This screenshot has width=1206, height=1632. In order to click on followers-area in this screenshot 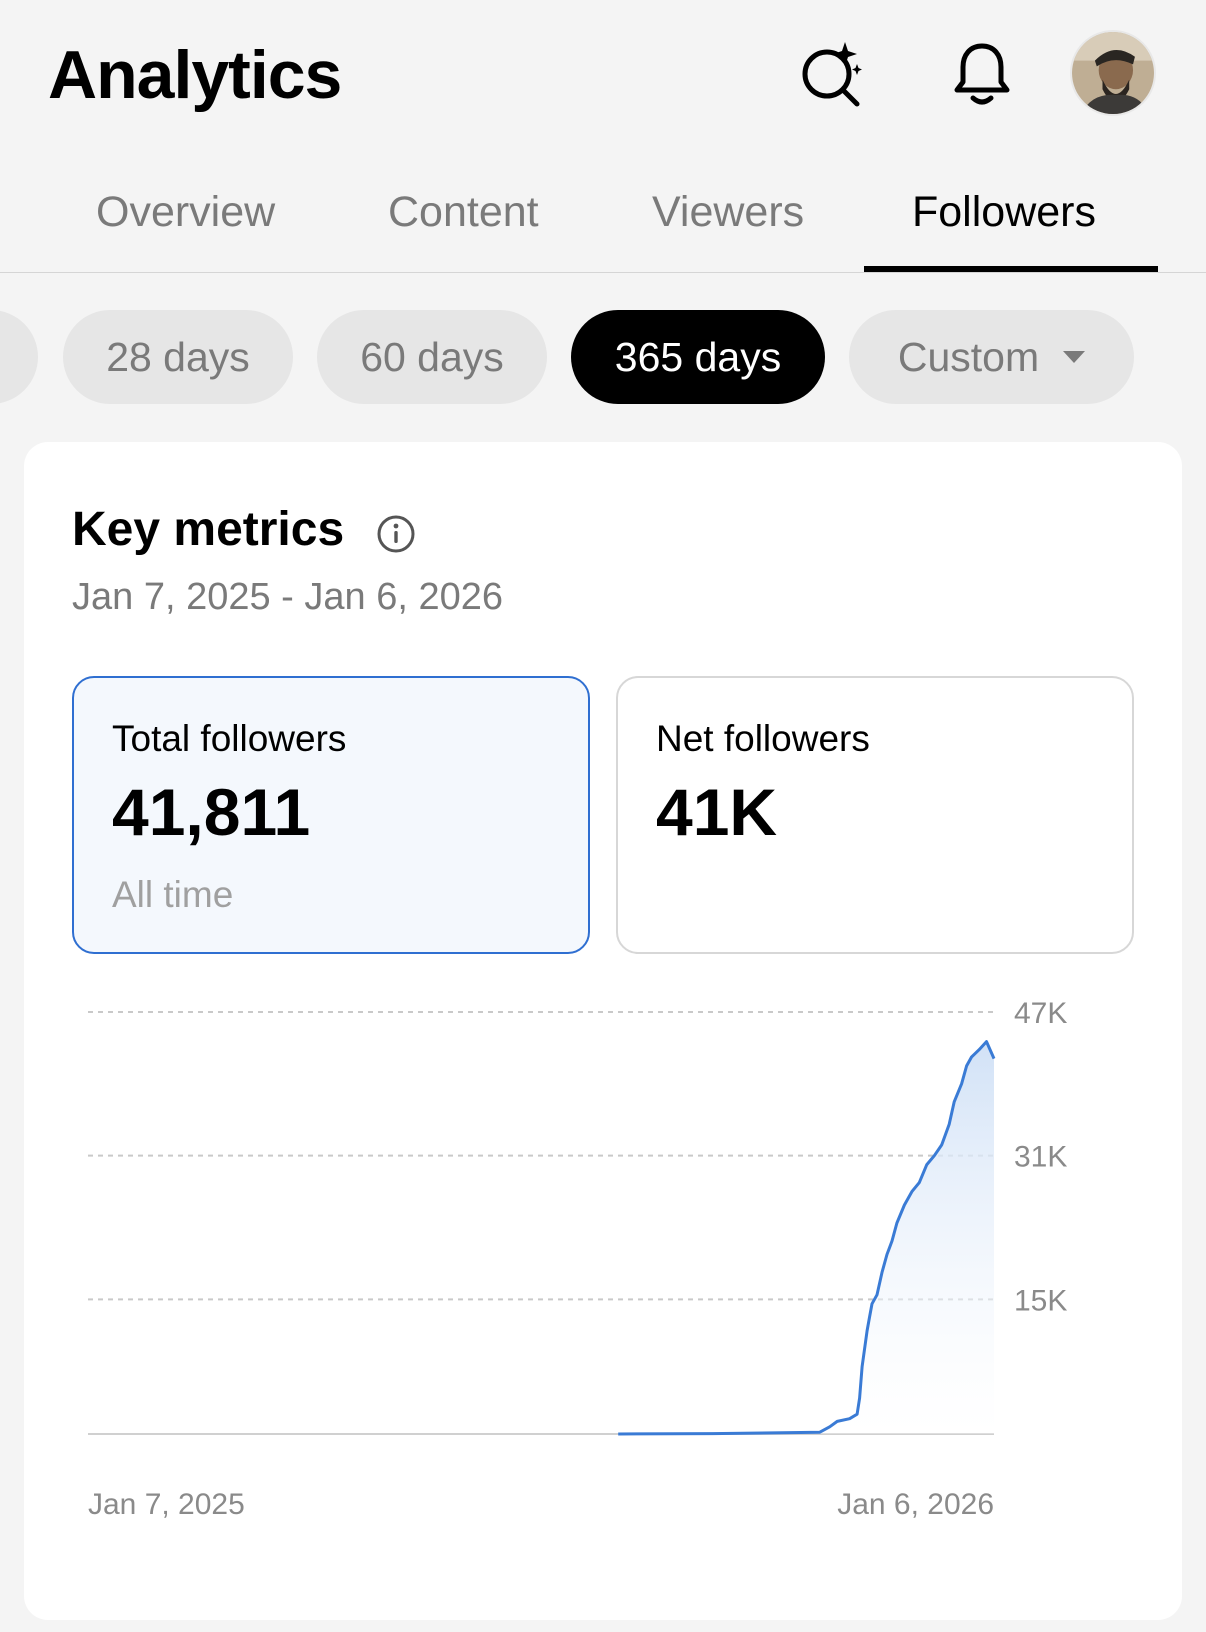, I will do `click(806, 1237)`.